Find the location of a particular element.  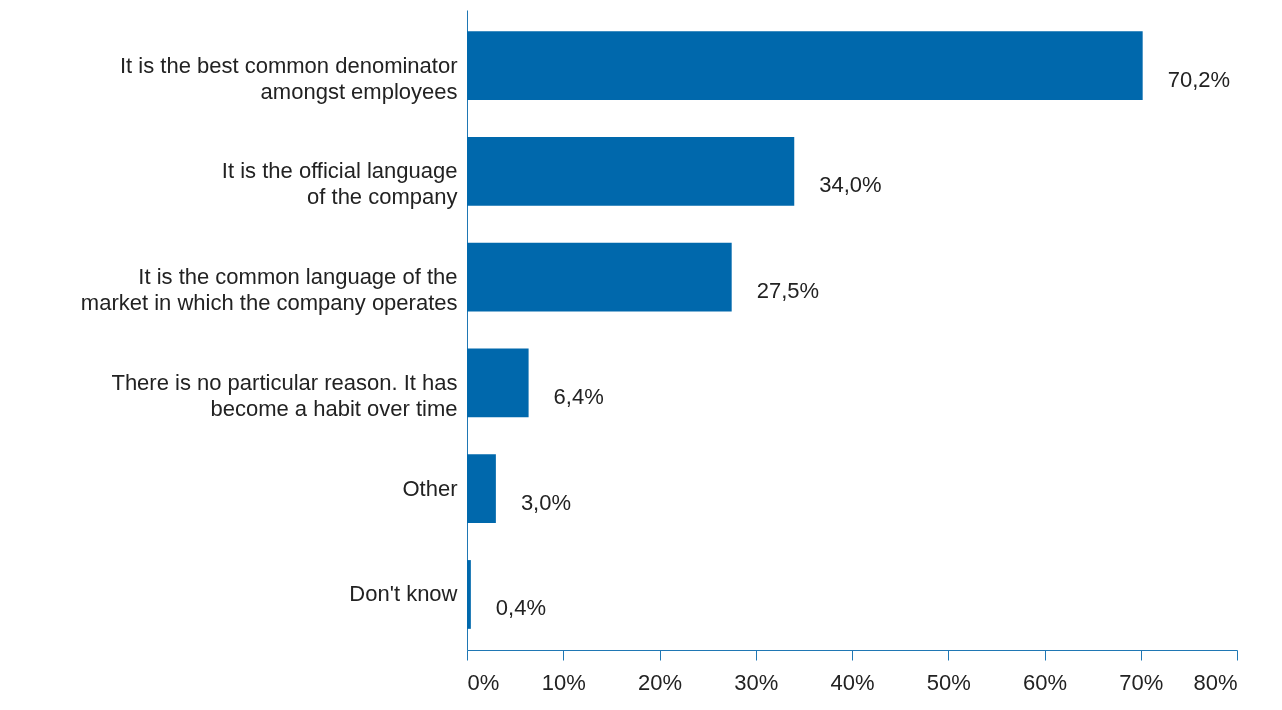

data-label: 6,4% is located at coordinates (578, 396).